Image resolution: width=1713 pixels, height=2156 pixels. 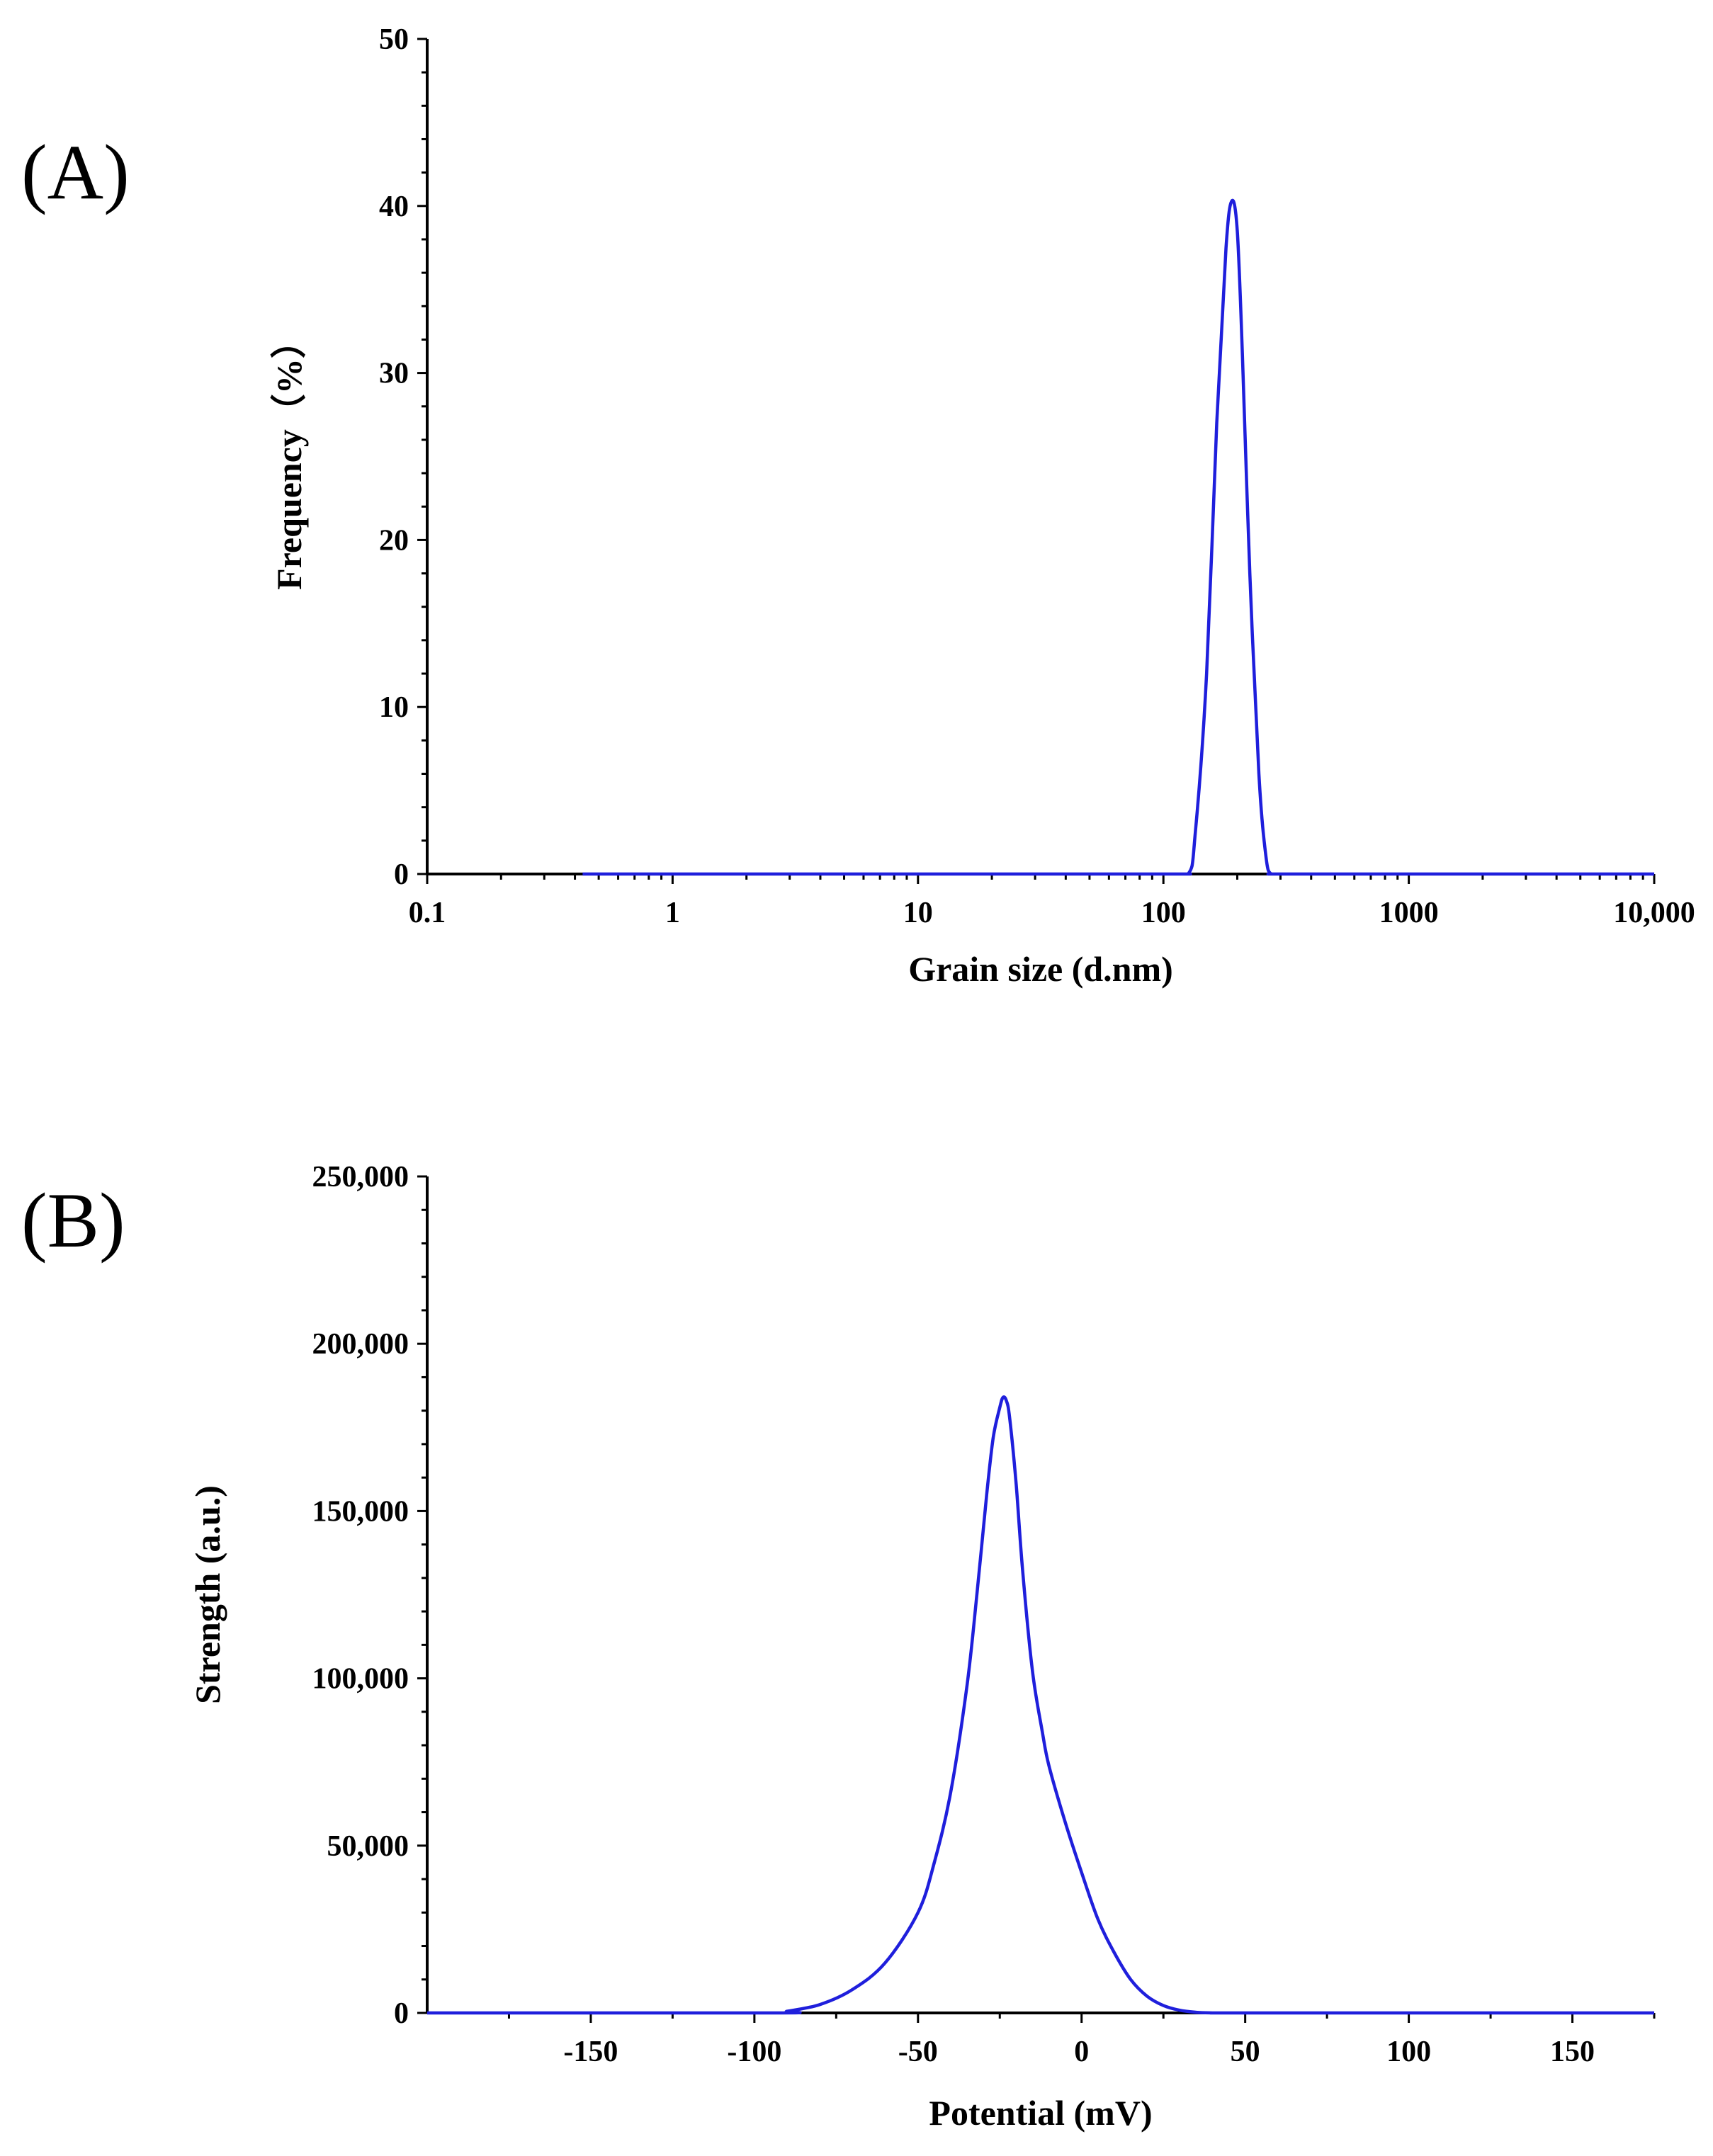 I want to click on x-tick-label: 10, so click(x=918, y=913).